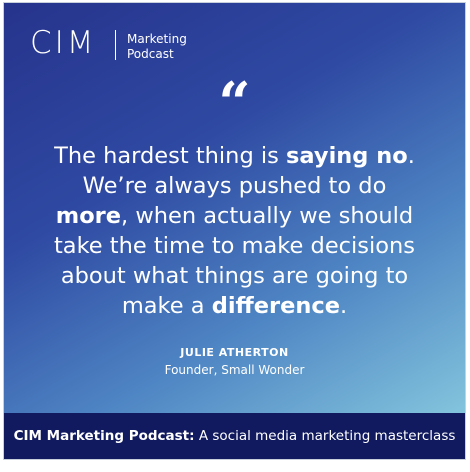 Image resolution: width=470 pixels, height=472 pixels. What do you see at coordinates (63, 43) in the screenshot?
I see `logo: CIM` at bounding box center [63, 43].